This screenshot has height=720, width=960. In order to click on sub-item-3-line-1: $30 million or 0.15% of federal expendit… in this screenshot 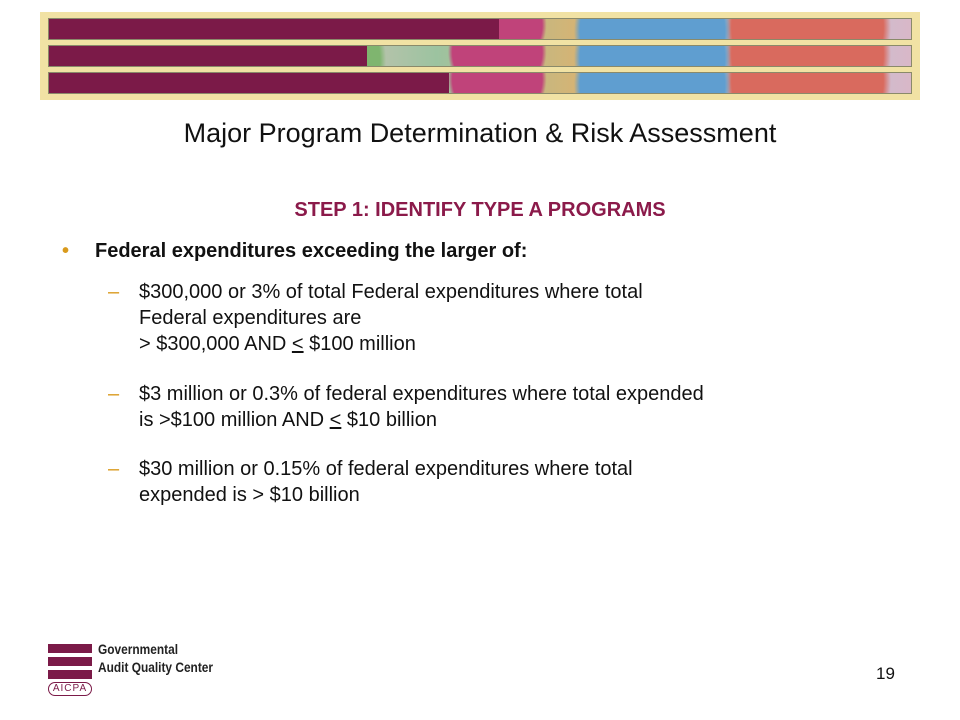, I will do `click(386, 469)`.